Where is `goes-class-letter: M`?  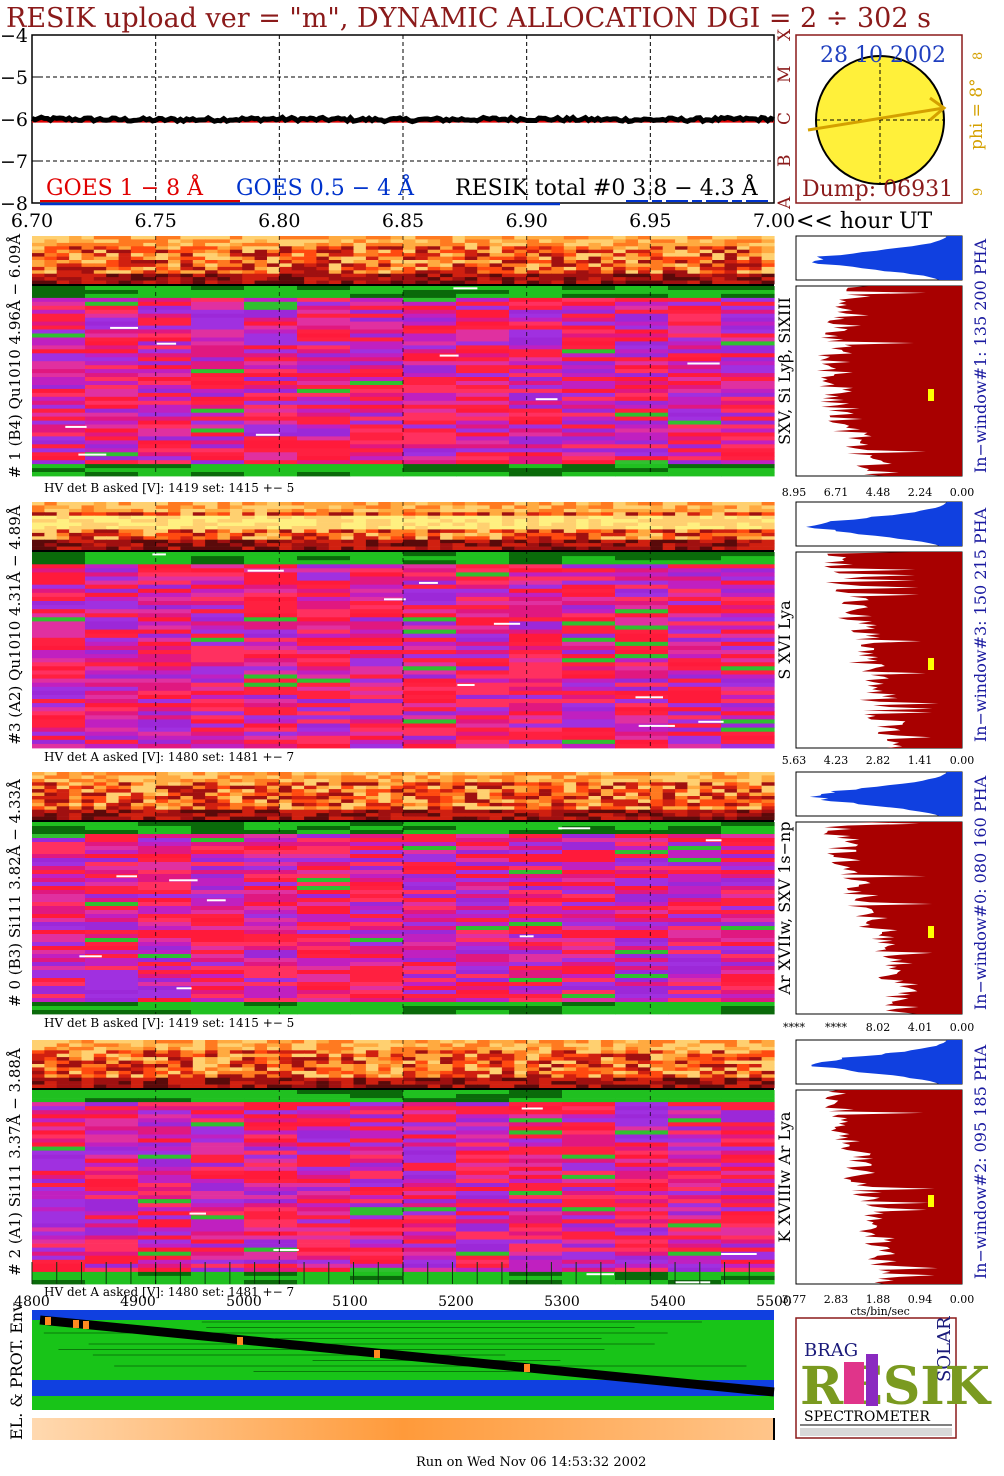 goes-class-letter: M is located at coordinates (785, 74).